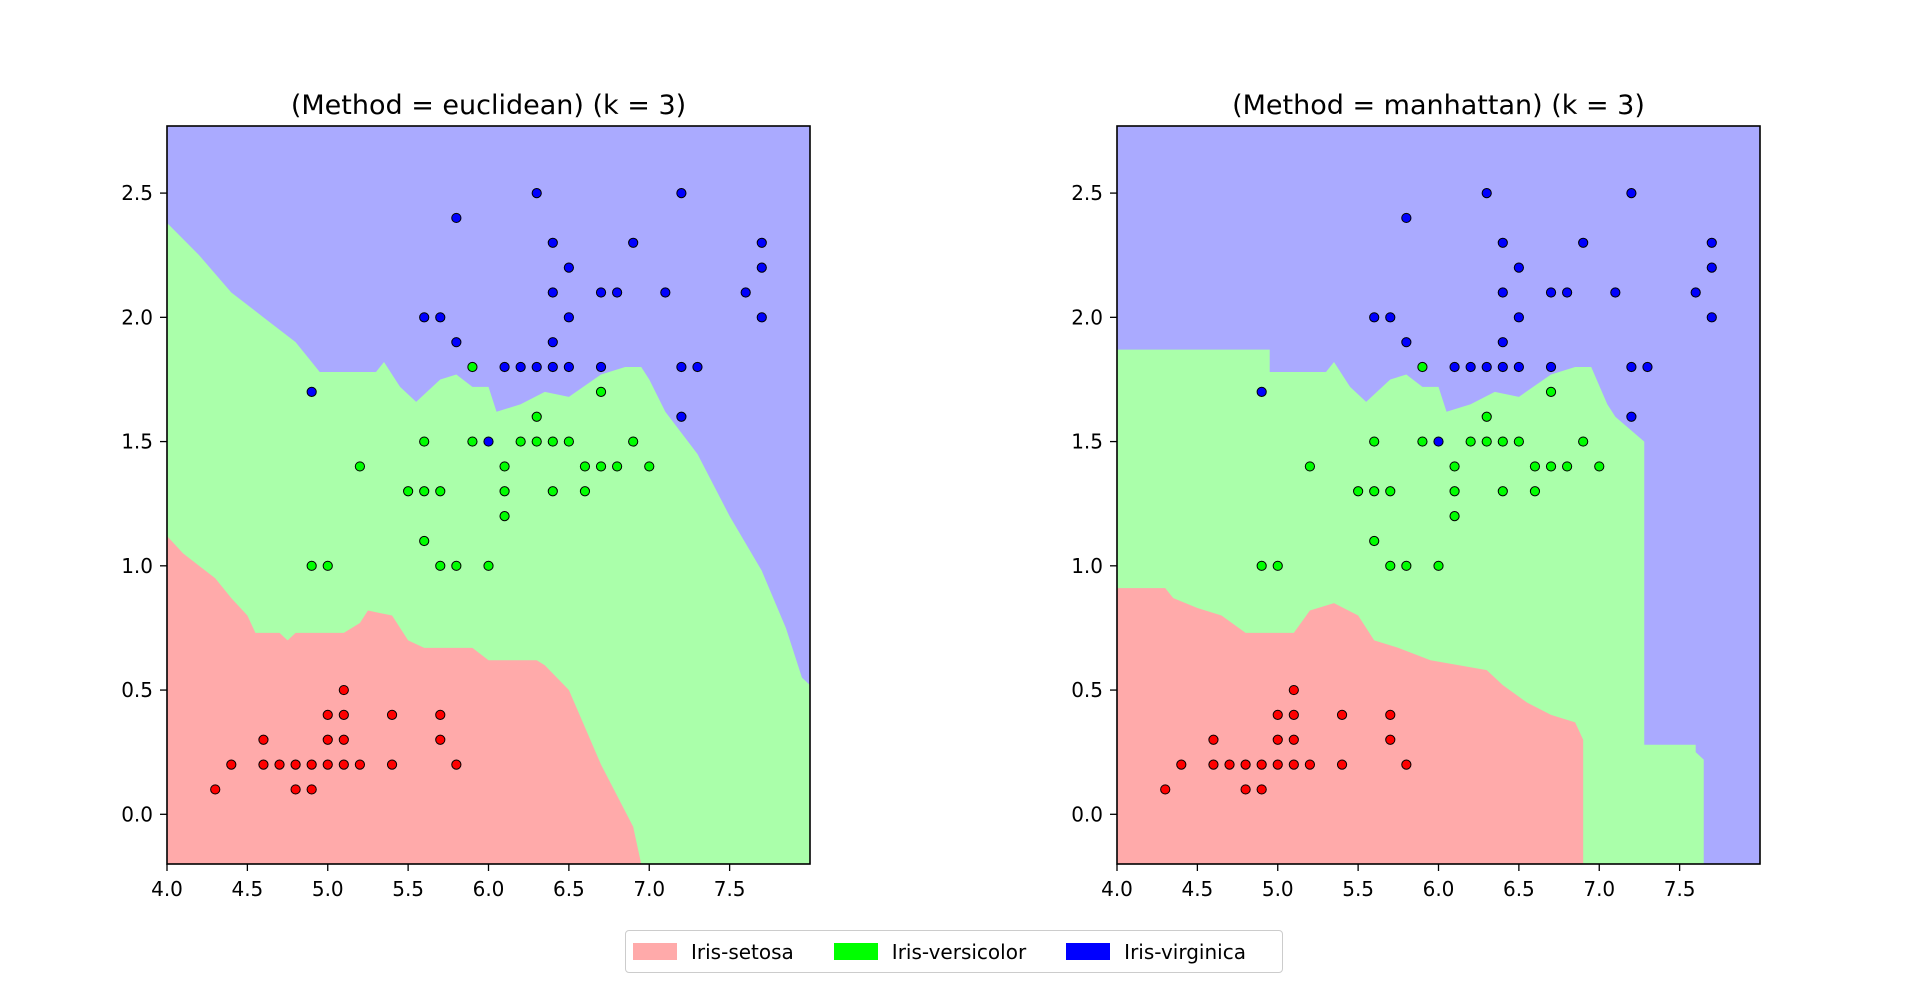 This screenshot has width=1920, height=983. What do you see at coordinates (713, 952) in the screenshot?
I see `legend-item-setosa: Iris-setosa` at bounding box center [713, 952].